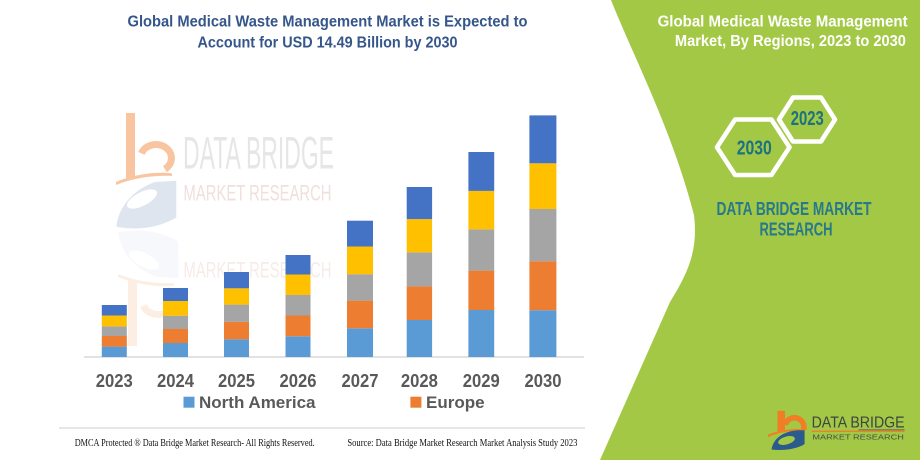 Image resolution: width=920 pixels, height=460 pixels. Describe the element at coordinates (257, 402) in the screenshot. I see `svg-text: North America` at that location.